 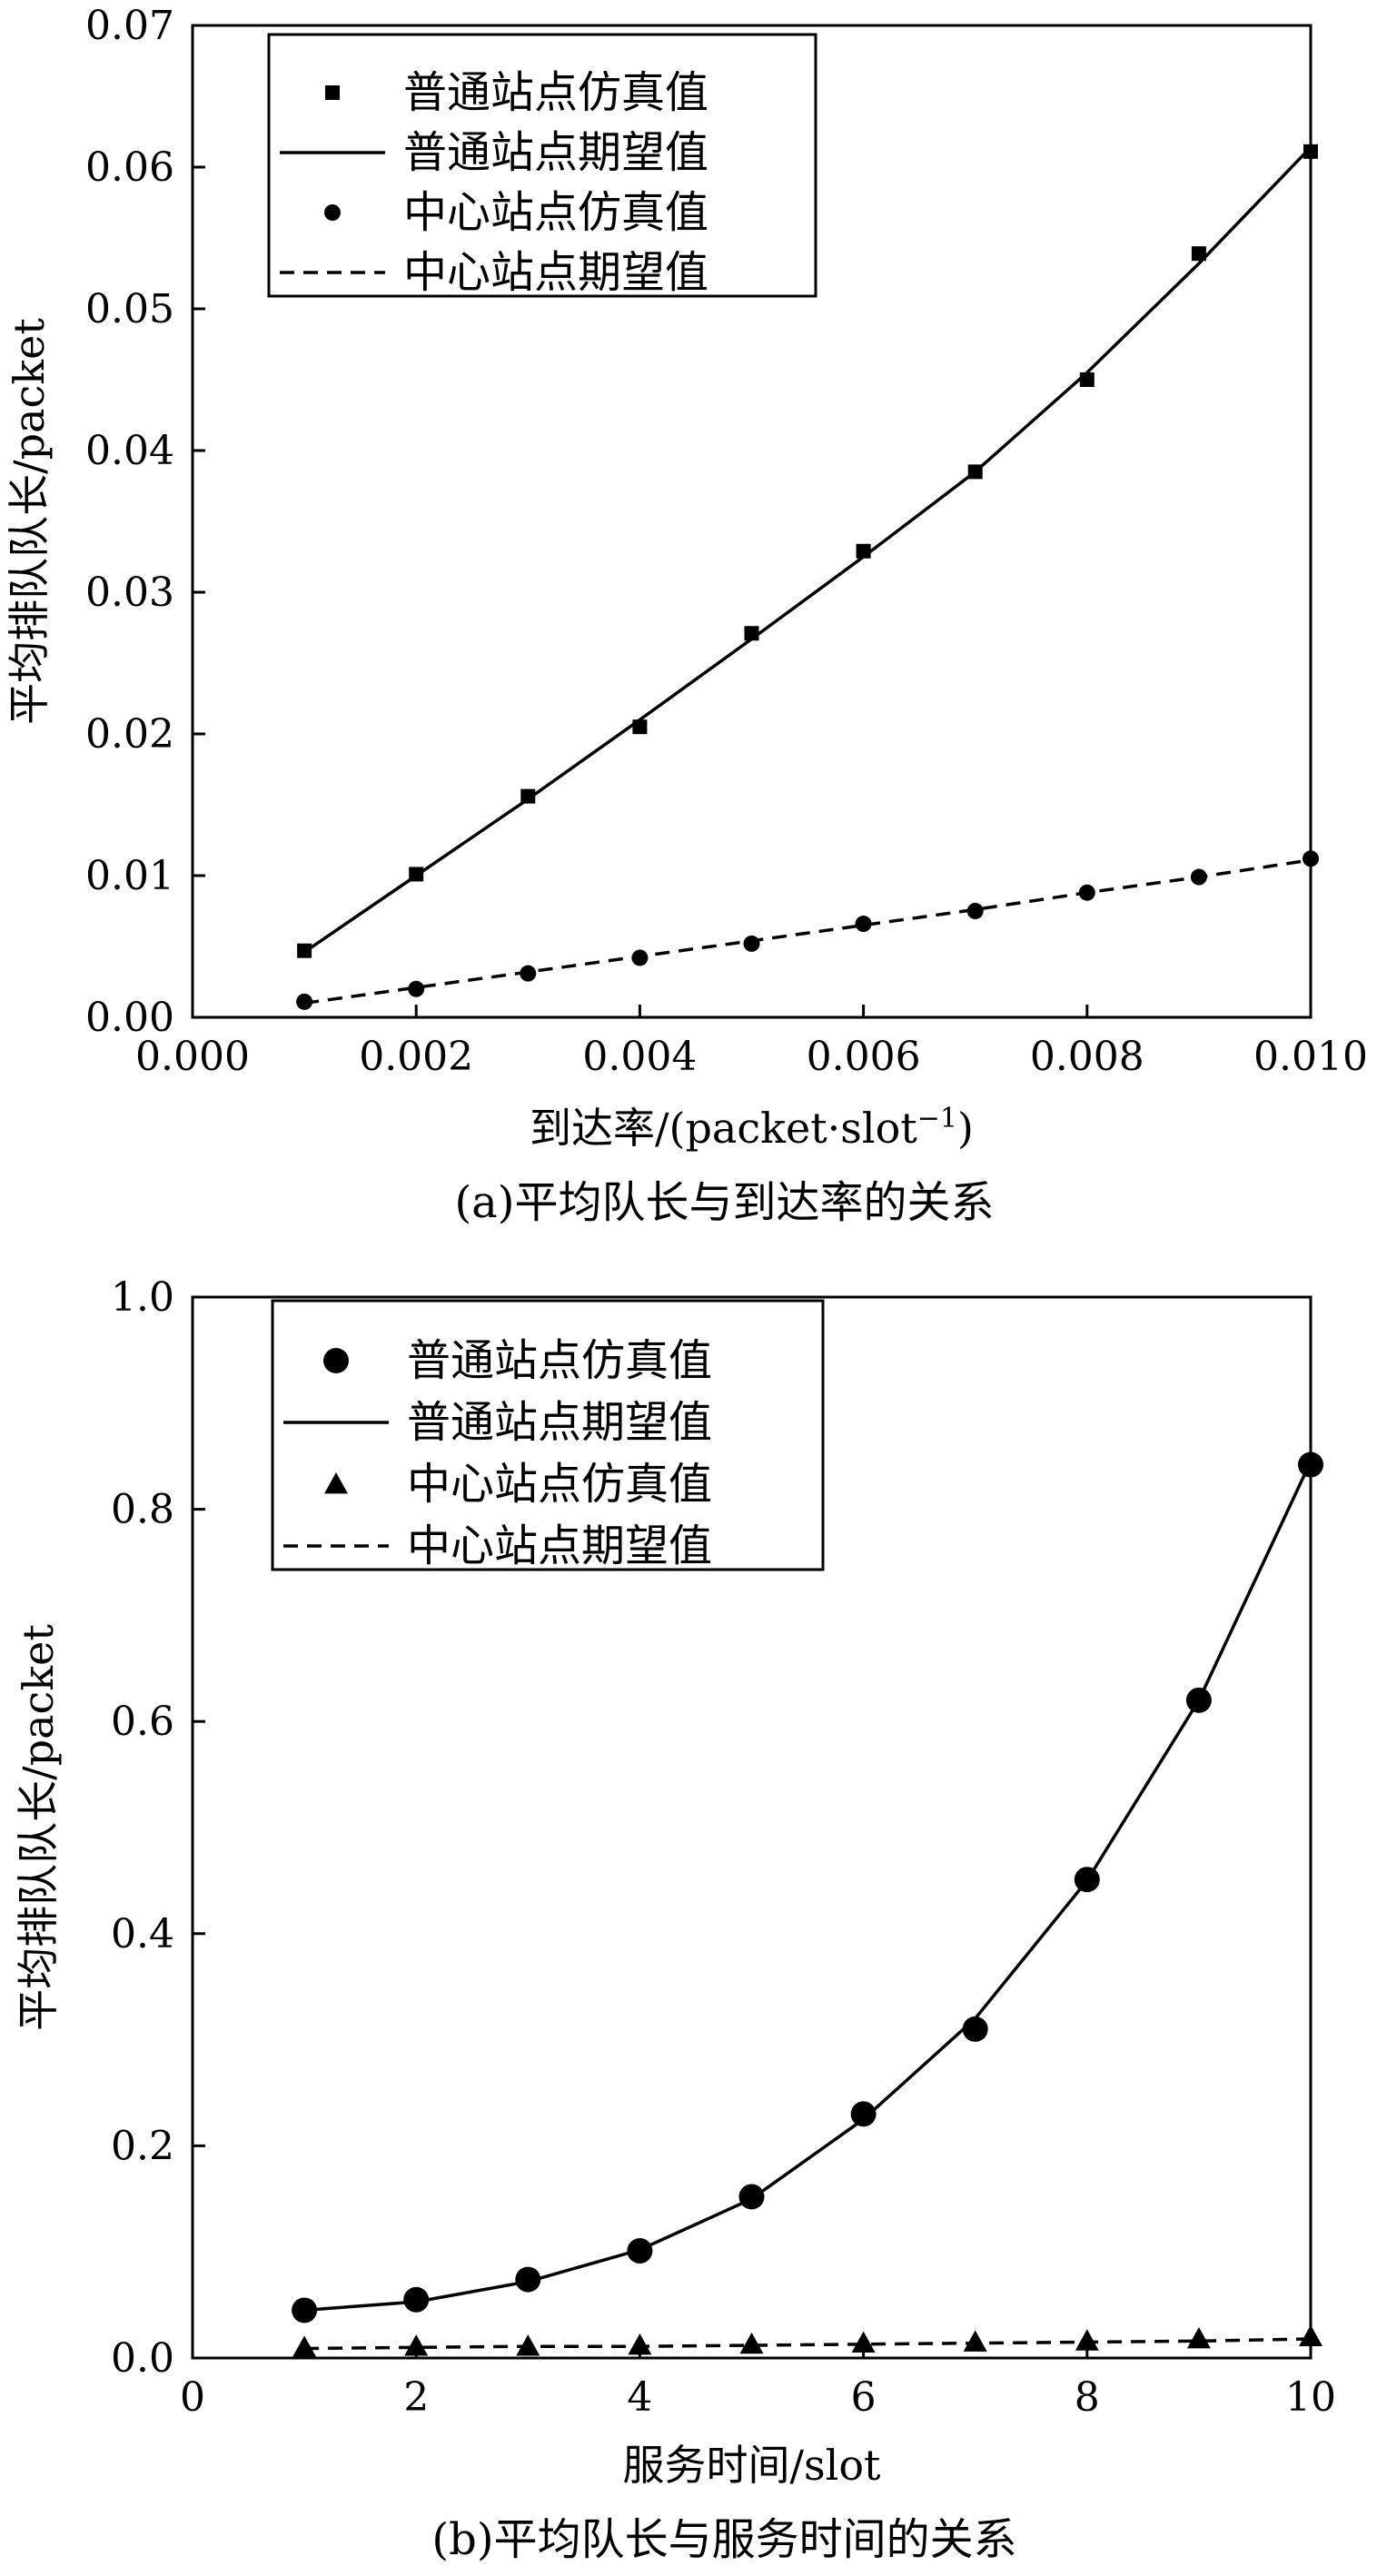 What do you see at coordinates (864, 2397) in the screenshot?
I see `b-x-tick-label: 6` at bounding box center [864, 2397].